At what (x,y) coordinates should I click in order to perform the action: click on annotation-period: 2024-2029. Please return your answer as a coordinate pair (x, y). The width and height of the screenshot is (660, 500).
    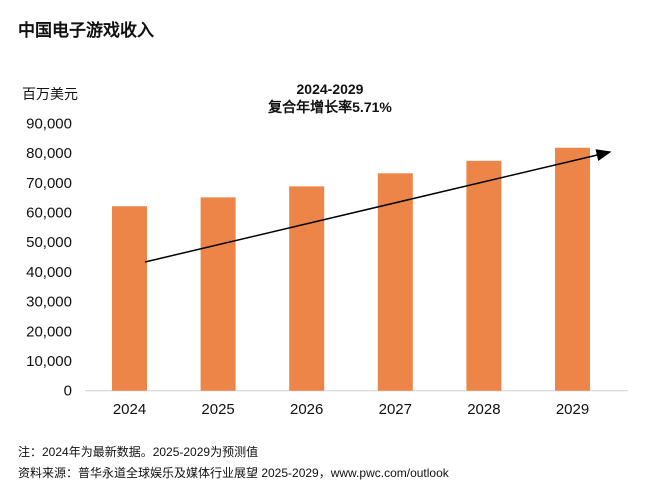
    Looking at the image, I should click on (330, 89).